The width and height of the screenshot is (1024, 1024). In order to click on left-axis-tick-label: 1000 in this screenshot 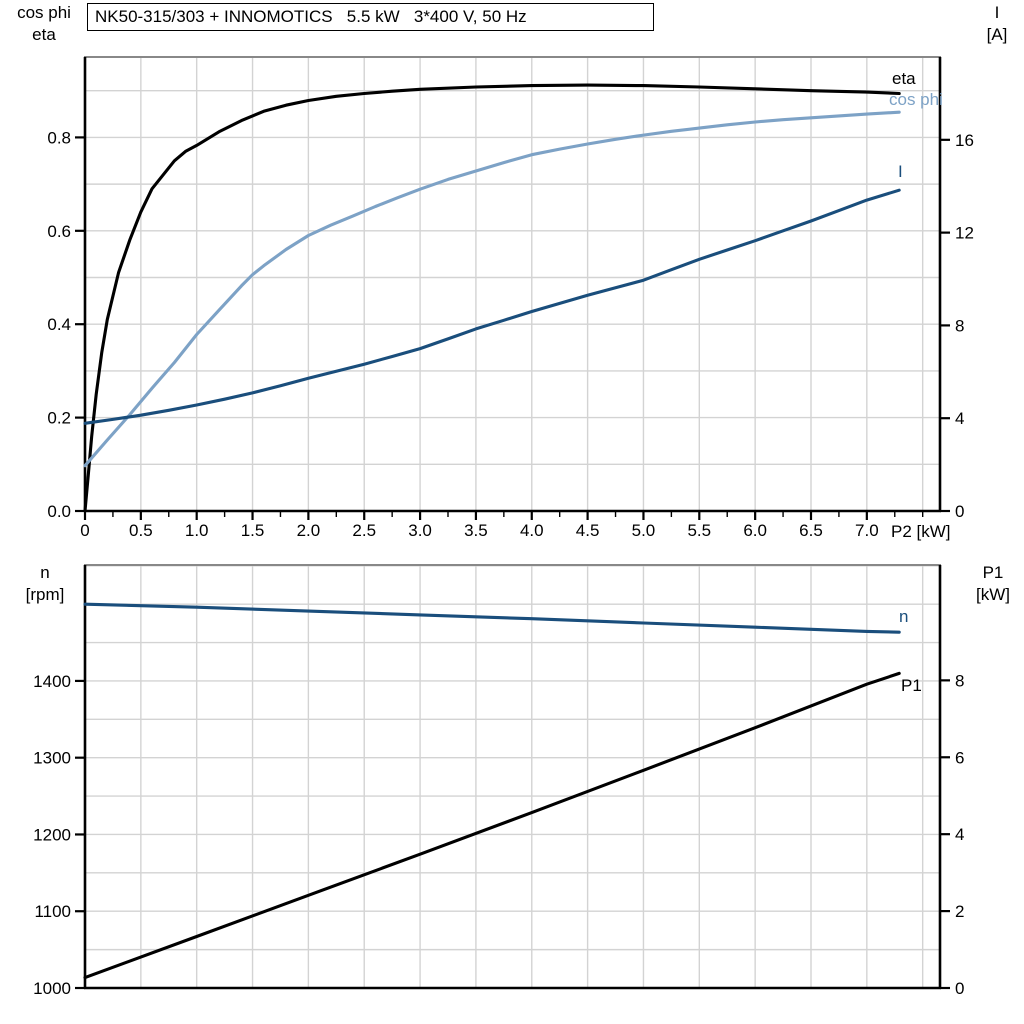, I will do `click(52, 988)`.